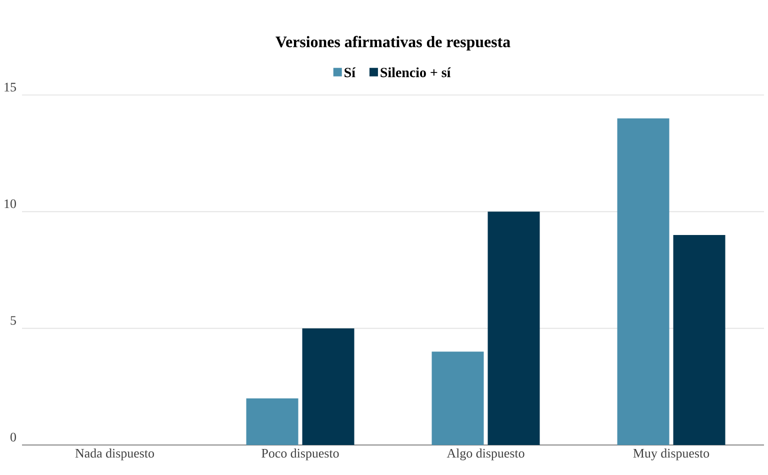 Image resolution: width=768 pixels, height=475 pixels. What do you see at coordinates (393, 43) in the screenshot?
I see `chart-title: Versiones afirmativas de respuesta` at bounding box center [393, 43].